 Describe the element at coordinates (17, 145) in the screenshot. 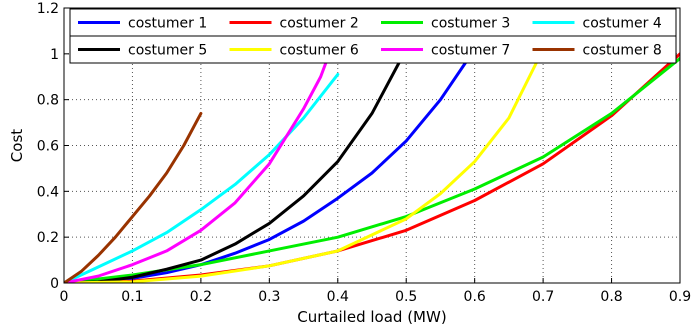

I see `y-axis-label: Cost` at that location.